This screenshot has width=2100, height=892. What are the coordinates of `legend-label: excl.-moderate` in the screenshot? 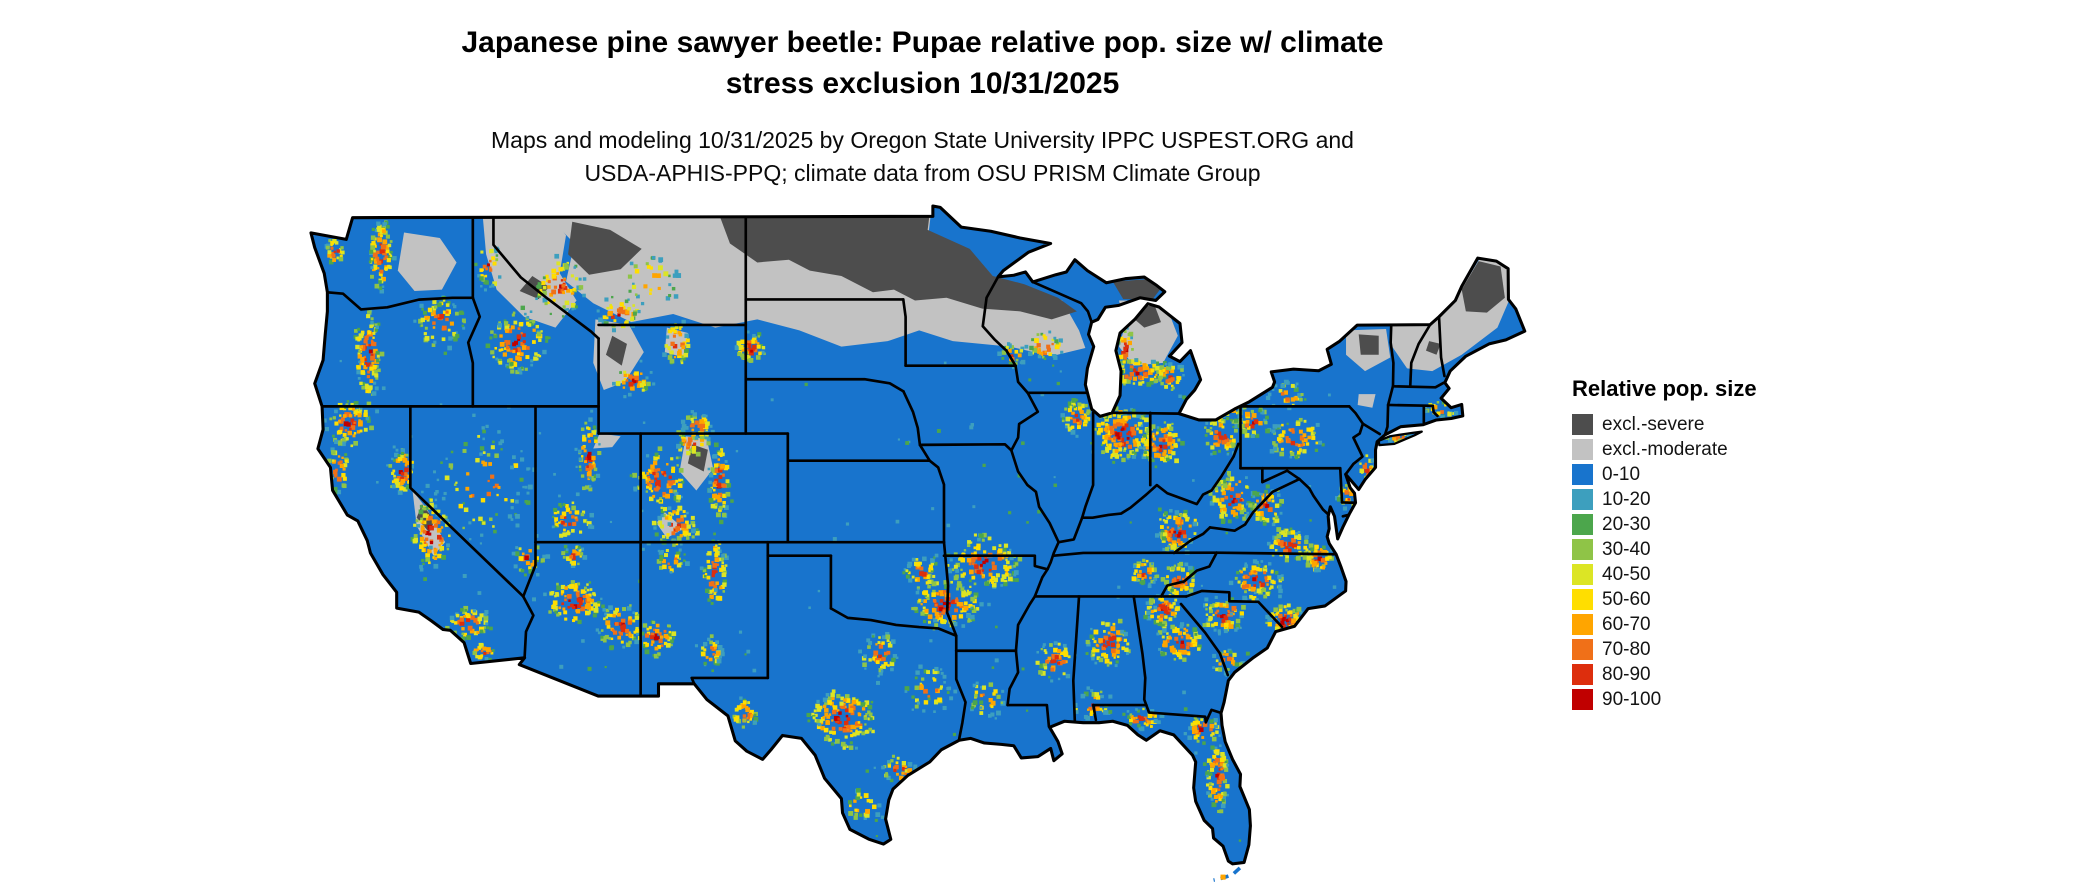 It's located at (1665, 449).